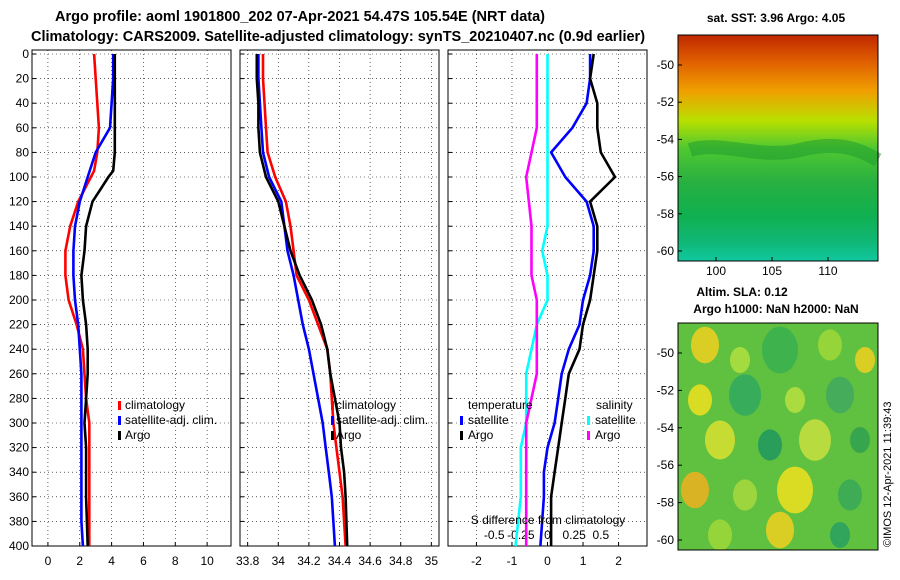  Describe the element at coordinates (19, 202) in the screenshot. I see `y-tick-label: 120` at that location.